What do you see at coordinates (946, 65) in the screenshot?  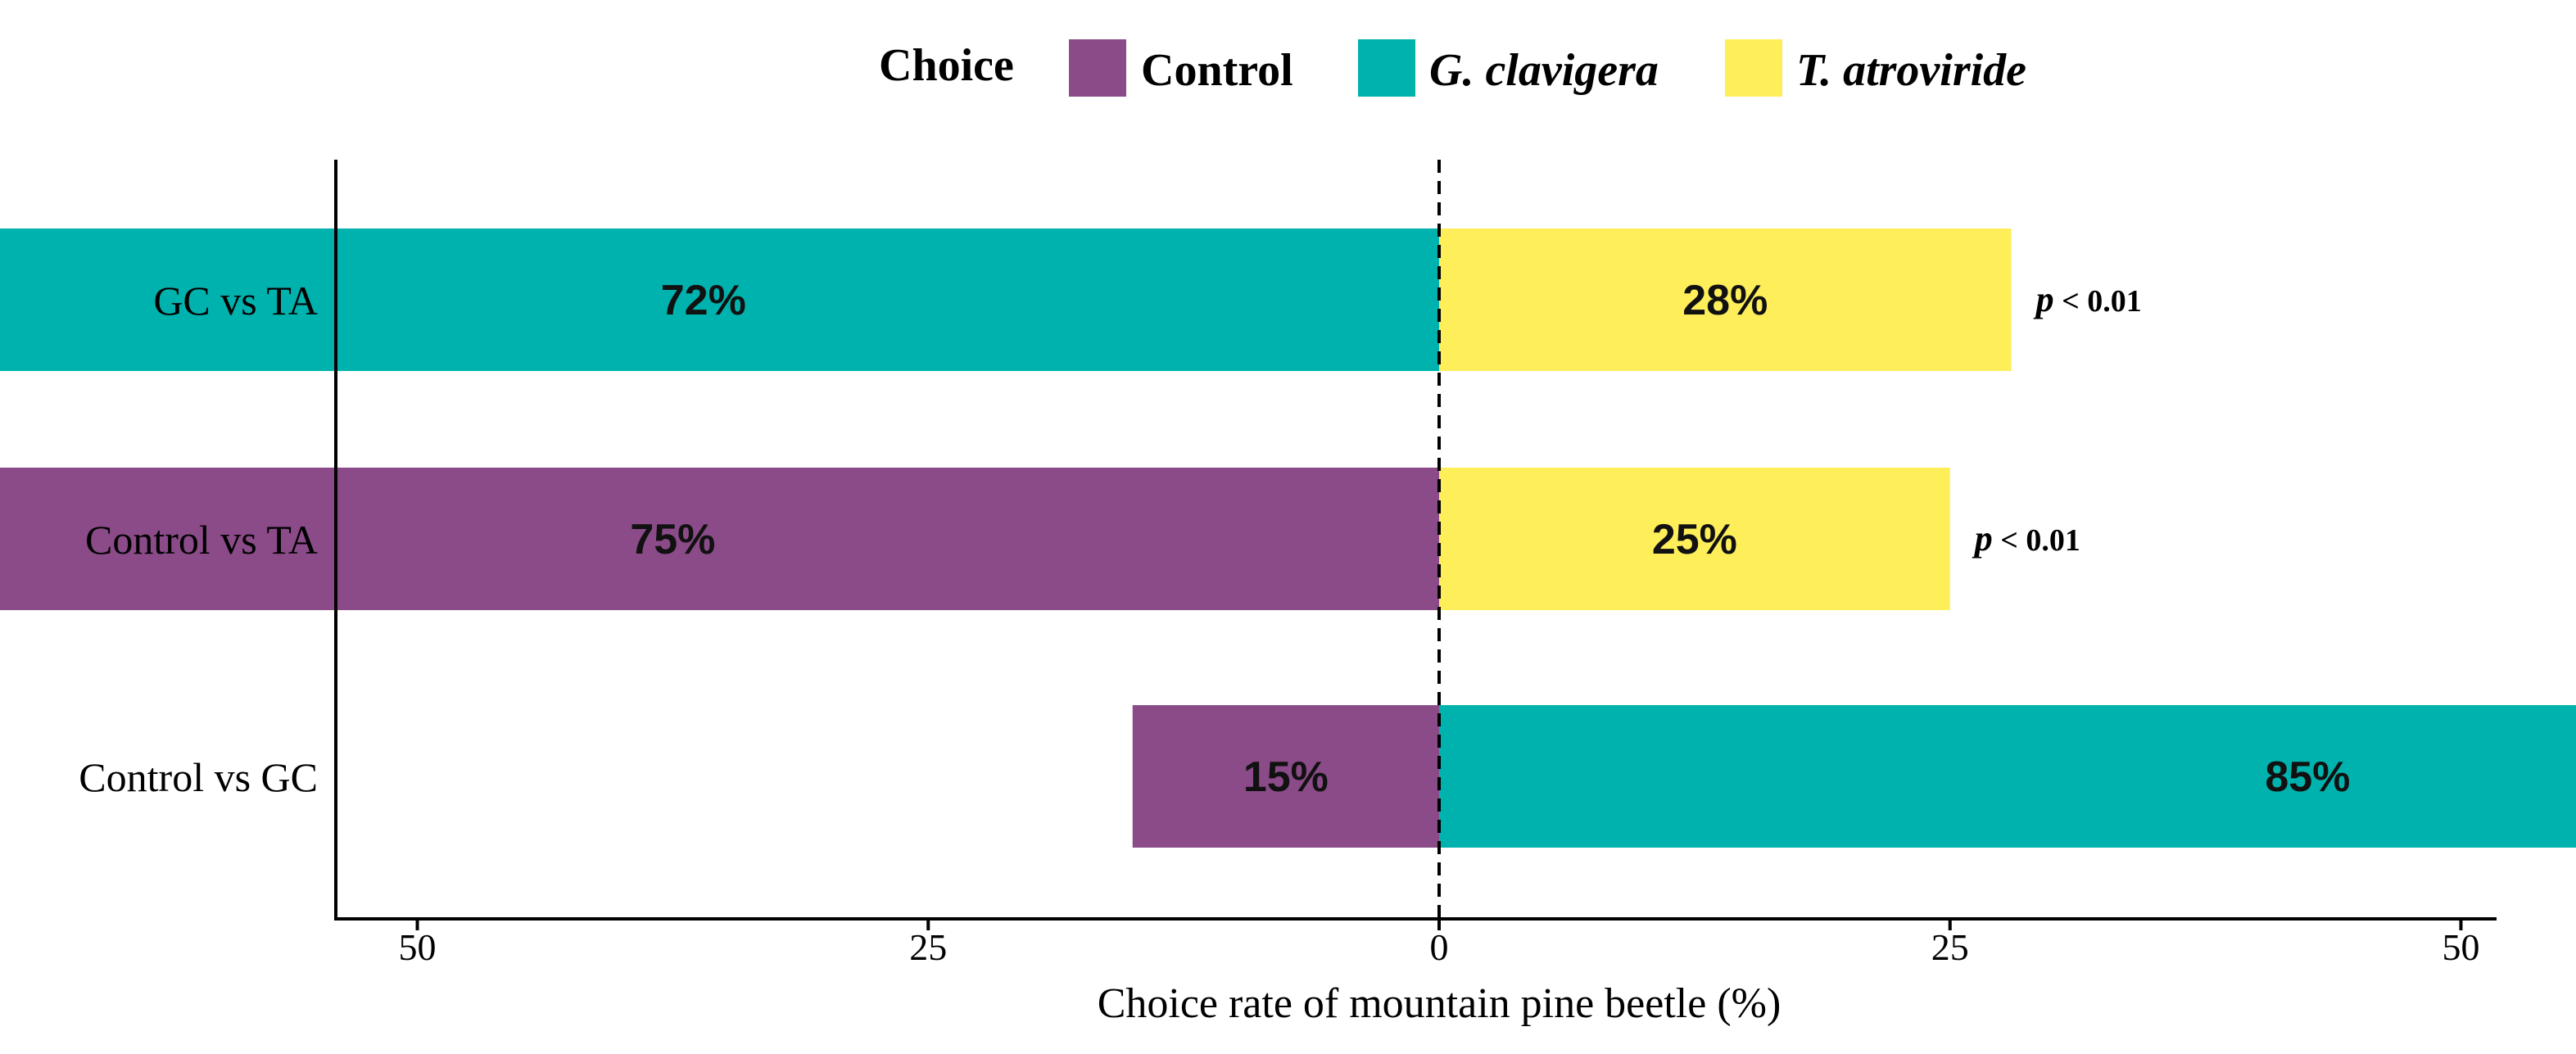 I see `legend-title: Choice` at bounding box center [946, 65].